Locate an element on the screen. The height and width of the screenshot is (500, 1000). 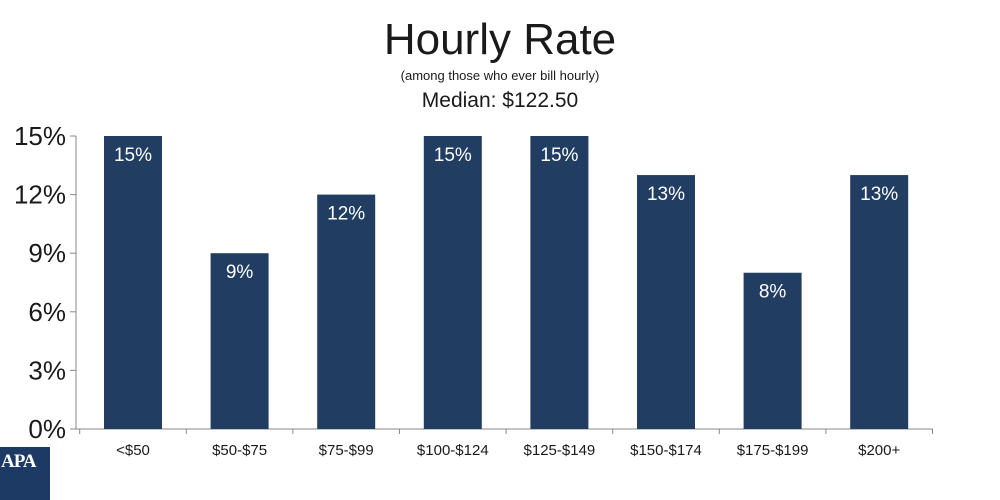
median-annotation: Median: $122.50 is located at coordinates (500, 100).